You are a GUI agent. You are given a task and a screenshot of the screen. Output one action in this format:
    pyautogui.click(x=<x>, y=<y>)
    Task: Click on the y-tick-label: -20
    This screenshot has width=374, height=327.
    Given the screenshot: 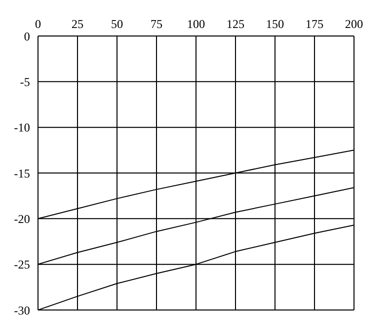 What is the action you would take?
    pyautogui.click(x=22, y=219)
    